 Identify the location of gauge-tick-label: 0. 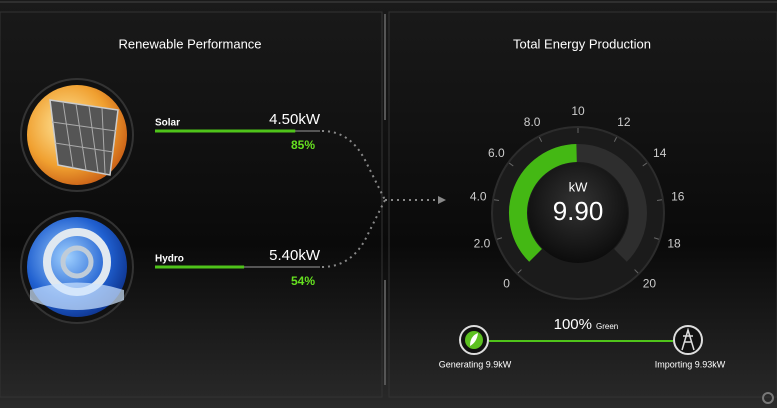
(506, 284).